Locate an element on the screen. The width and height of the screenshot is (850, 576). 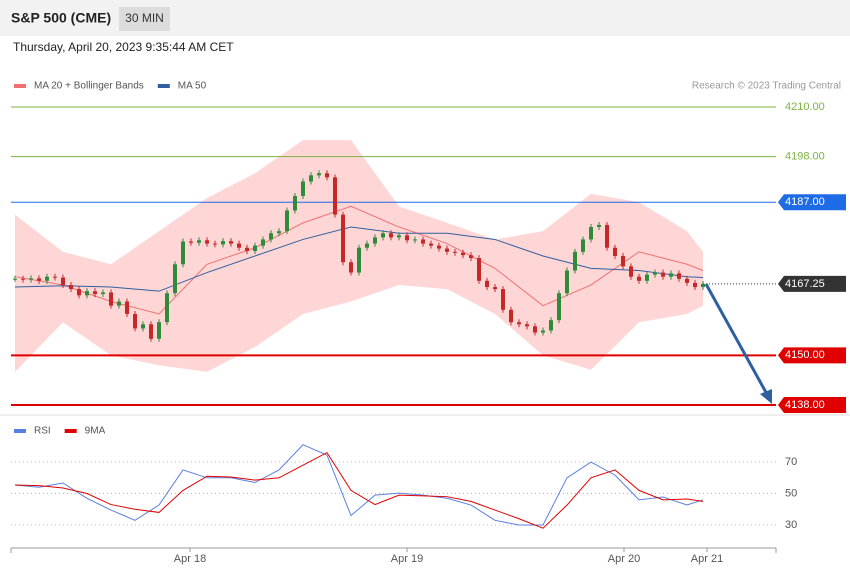
forecast-arrow-head is located at coordinates (766, 396).